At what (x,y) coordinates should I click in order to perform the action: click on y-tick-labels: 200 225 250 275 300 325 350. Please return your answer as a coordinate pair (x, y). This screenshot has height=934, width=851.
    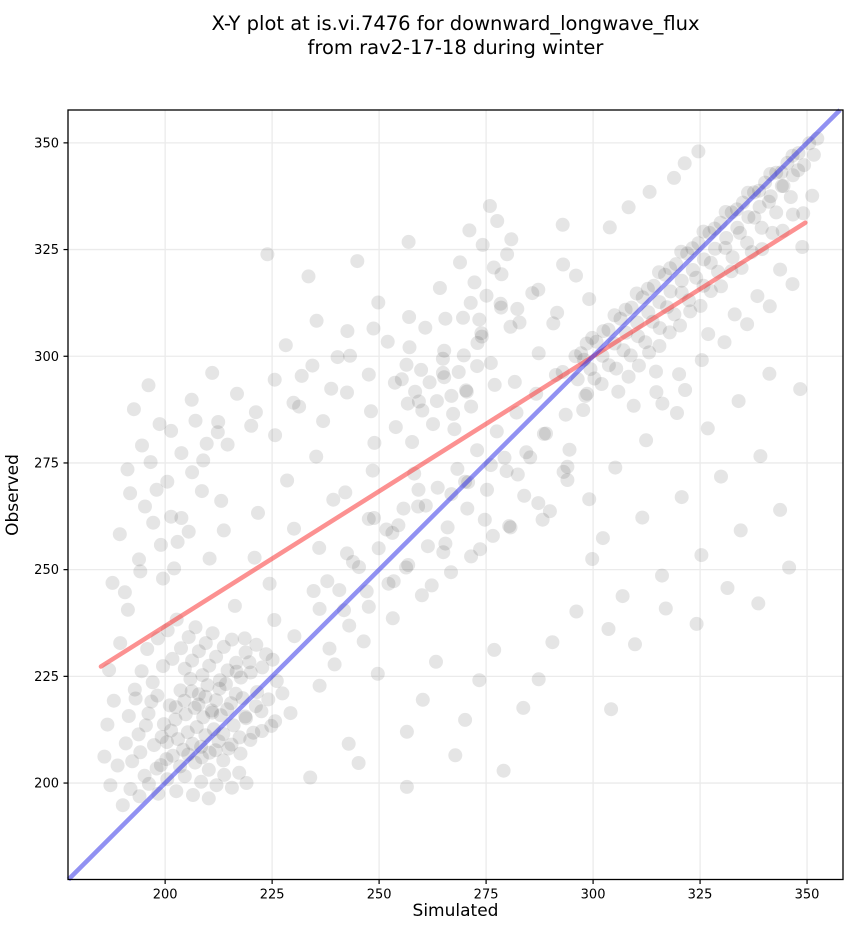
    Looking at the image, I should click on (51, 464).